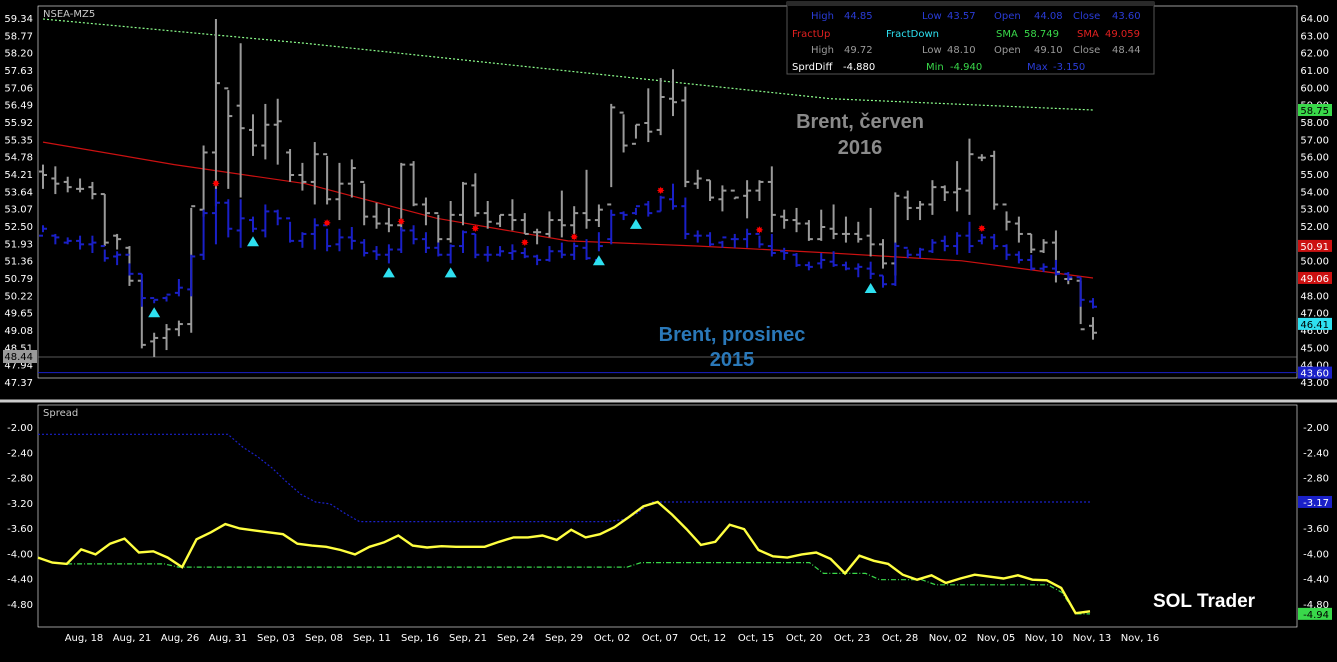 Image resolution: width=1337 pixels, height=662 pixels. I want to click on info-row3-value: 48.44, so click(1126, 50).